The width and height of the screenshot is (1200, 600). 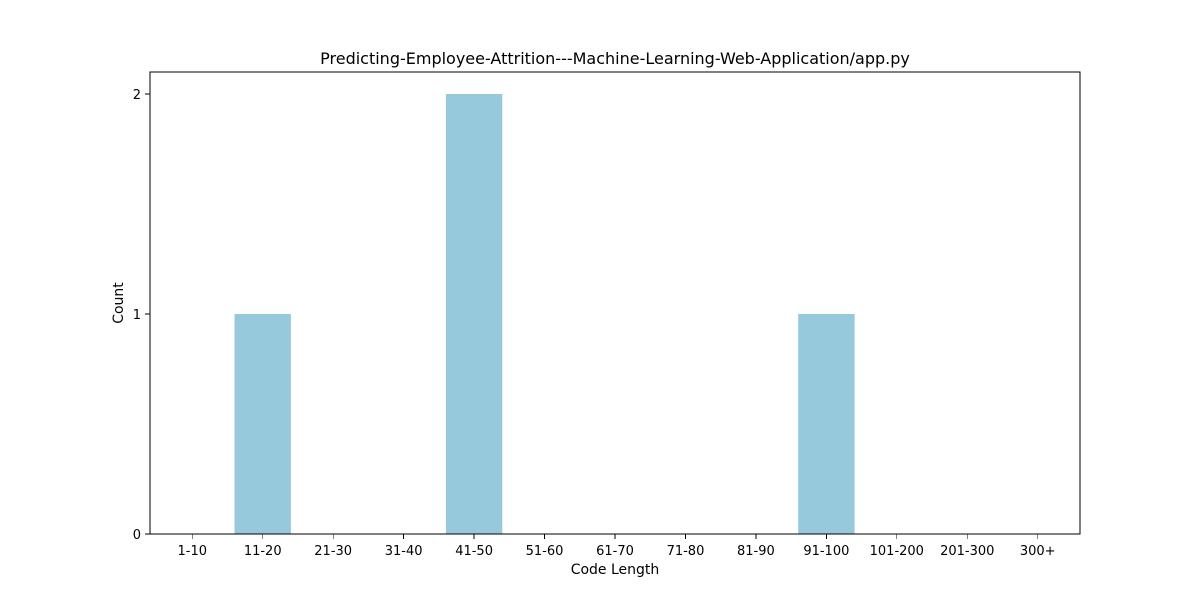 What do you see at coordinates (404, 551) in the screenshot?
I see `x-tick-label: 31-40` at bounding box center [404, 551].